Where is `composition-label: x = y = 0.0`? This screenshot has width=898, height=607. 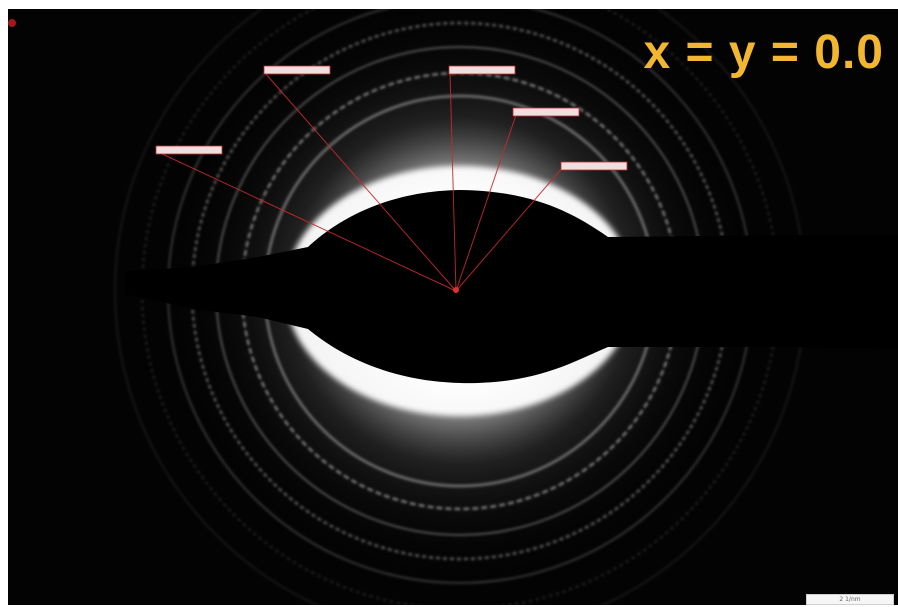 composition-label: x = y = 0.0 is located at coordinates (763, 52).